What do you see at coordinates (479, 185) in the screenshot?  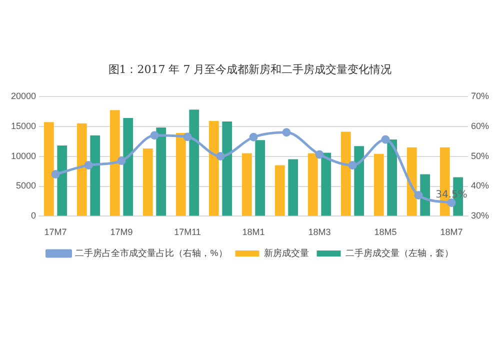 I see `y2-tick-label: 40%` at bounding box center [479, 185].